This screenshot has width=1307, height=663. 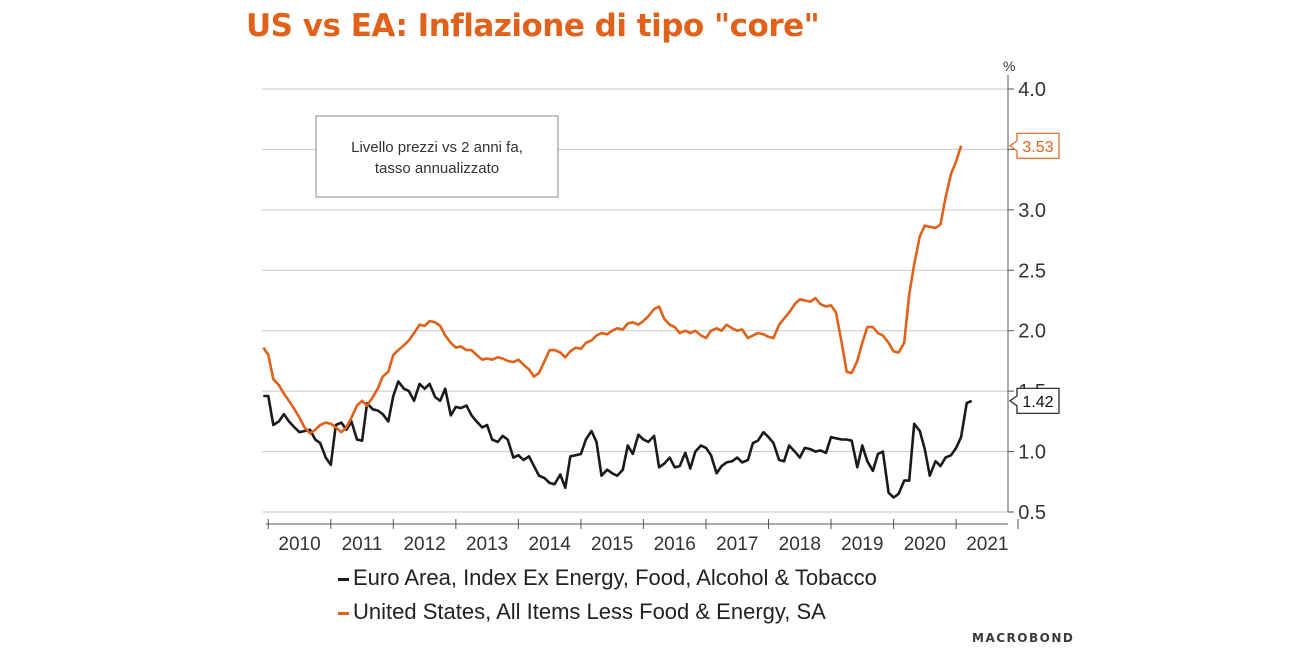 What do you see at coordinates (1037, 402) in the screenshot?
I see `end-label-ea: 1.42` at bounding box center [1037, 402].